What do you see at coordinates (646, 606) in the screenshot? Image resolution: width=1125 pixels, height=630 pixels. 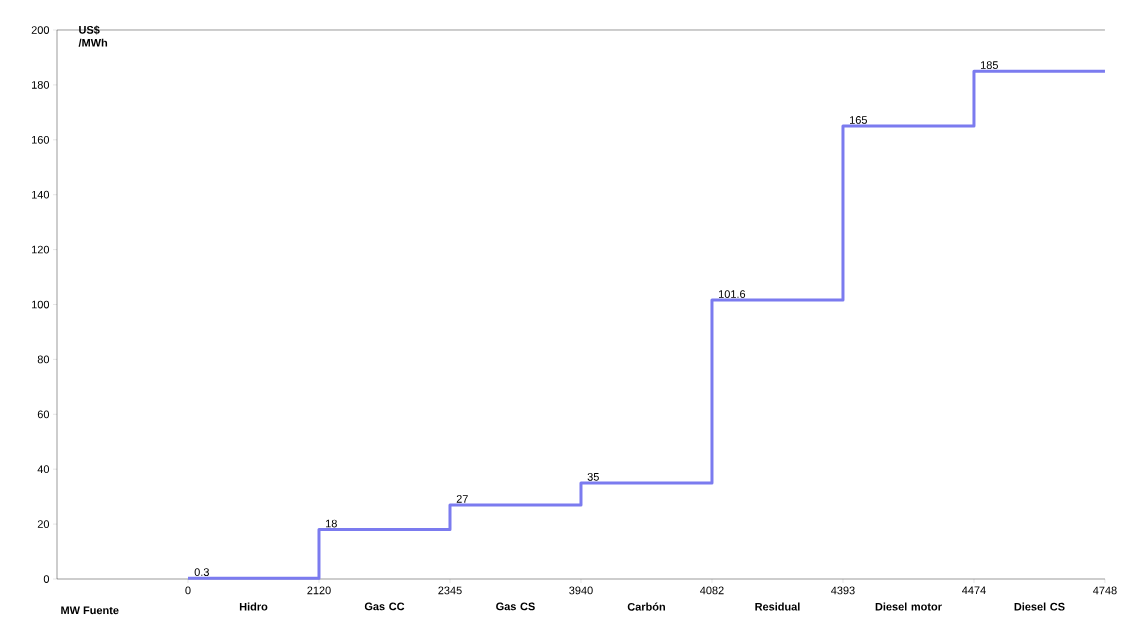 I see `text: Carbón` at bounding box center [646, 606].